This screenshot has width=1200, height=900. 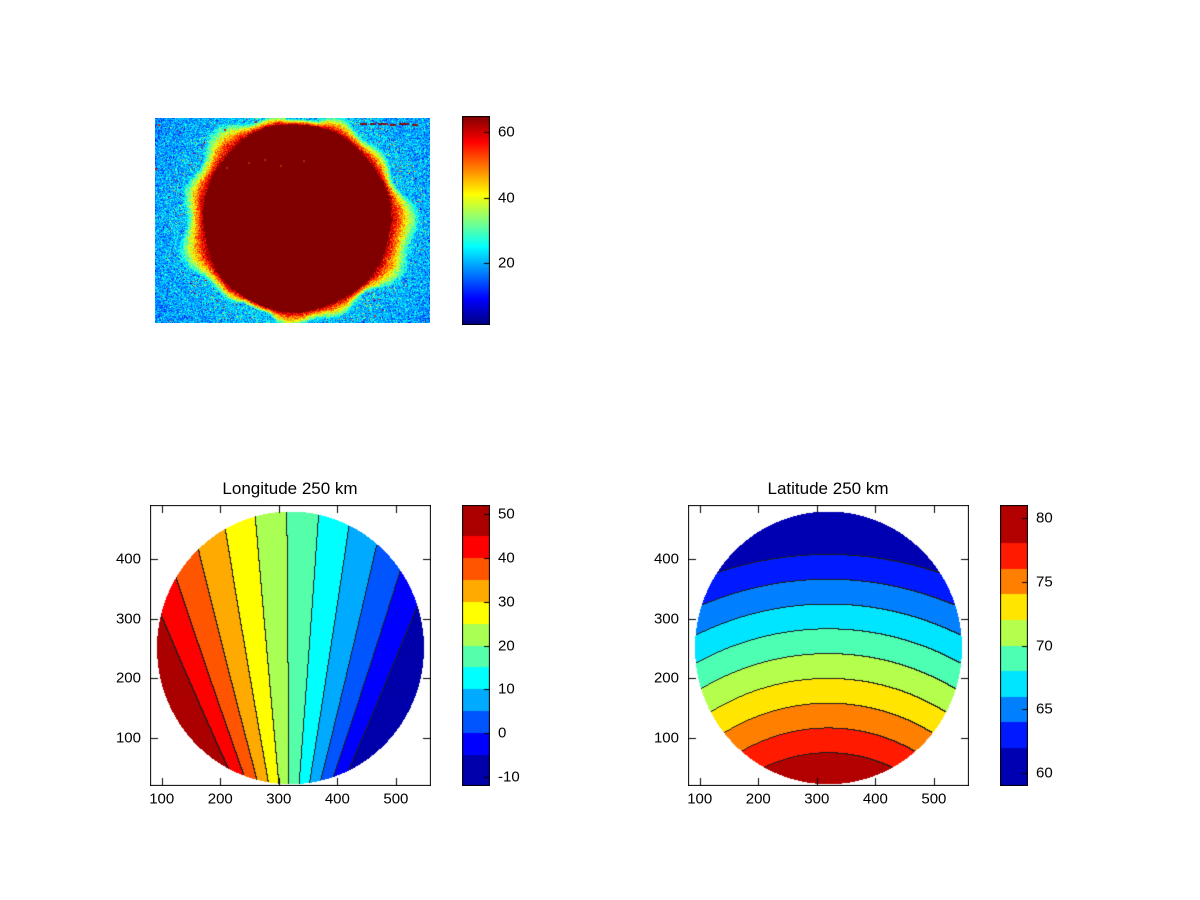 I want to click on allsky_image-colorbar-tick-label: 20, so click(x=506, y=263).